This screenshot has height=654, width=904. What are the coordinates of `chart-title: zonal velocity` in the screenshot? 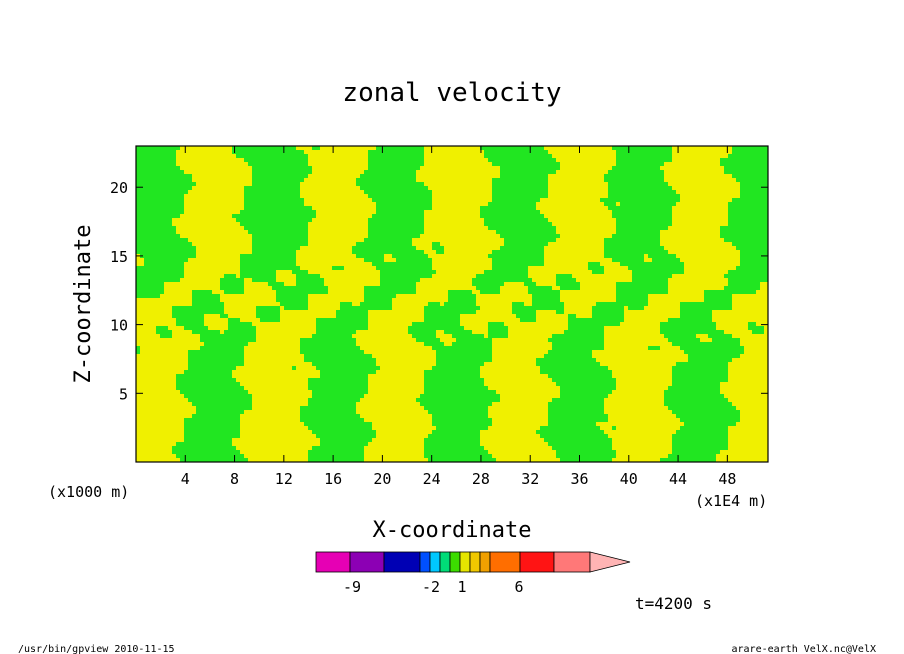 It's located at (451, 93).